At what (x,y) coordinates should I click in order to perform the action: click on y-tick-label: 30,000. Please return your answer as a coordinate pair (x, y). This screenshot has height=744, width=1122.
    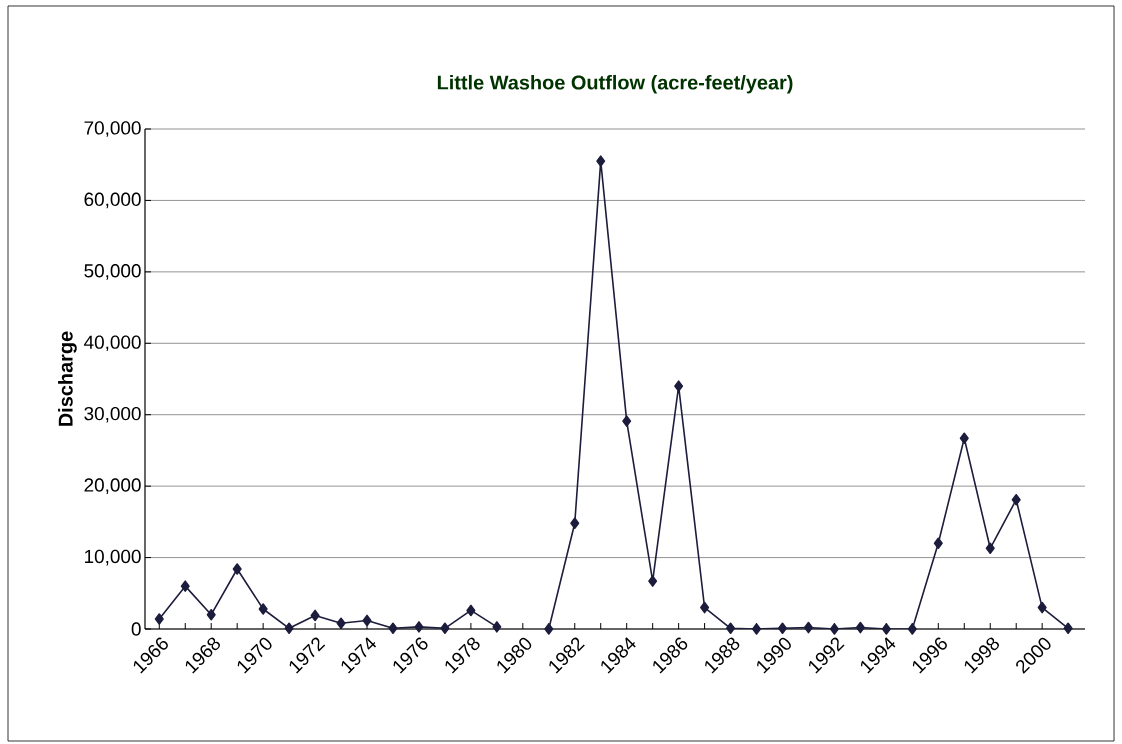
    Looking at the image, I should click on (112, 414).